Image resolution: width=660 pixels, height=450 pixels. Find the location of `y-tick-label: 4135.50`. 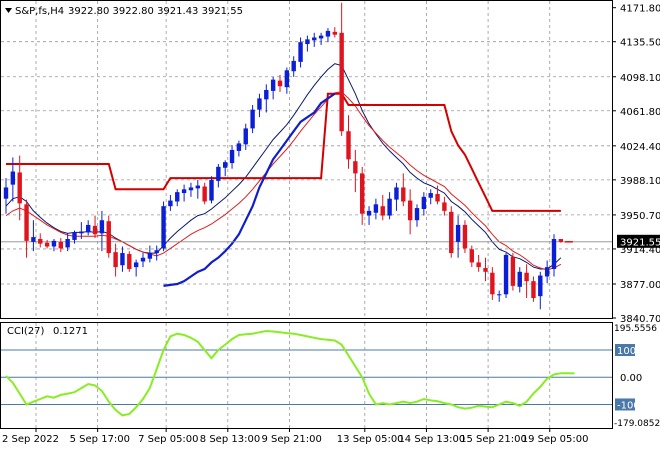

y-tick-label: 4135.50 is located at coordinates (640, 43).